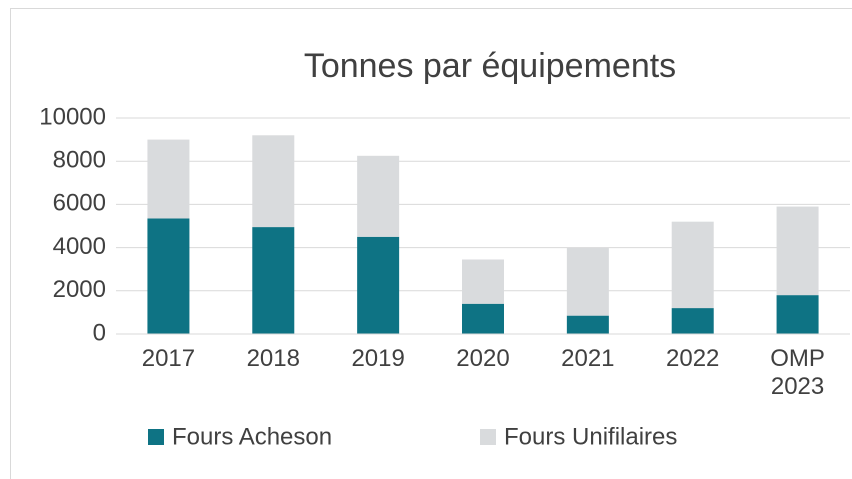 This screenshot has width=852, height=479. What do you see at coordinates (79, 160) in the screenshot?
I see `y-tick-label: 8000` at bounding box center [79, 160].